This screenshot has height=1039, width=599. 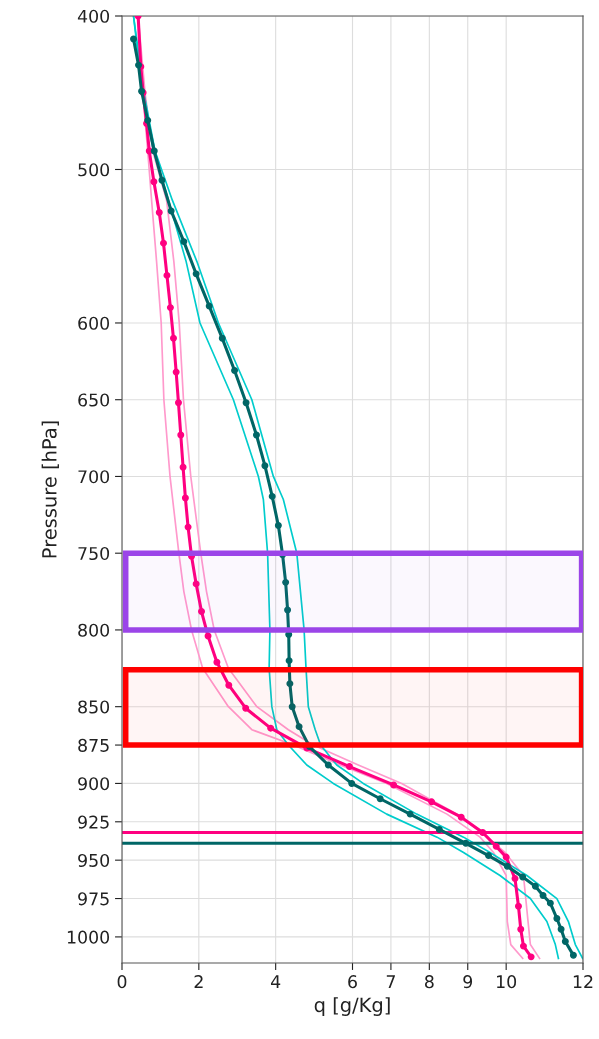 What do you see at coordinates (93, 822) in the screenshot?
I see `y-tick-label: 925` at bounding box center [93, 822].